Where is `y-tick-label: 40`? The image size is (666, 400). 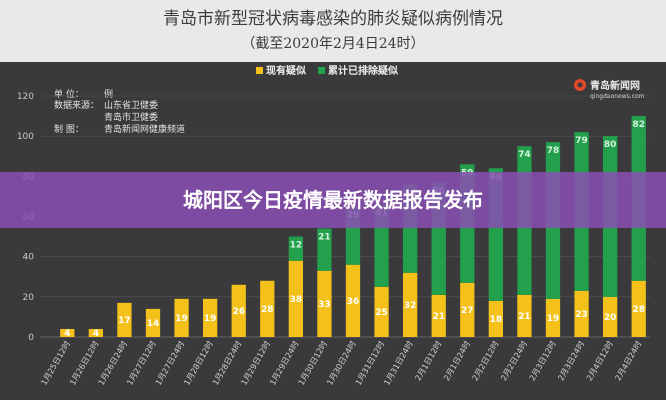
y-tick-label: 40 is located at coordinates (29, 258).